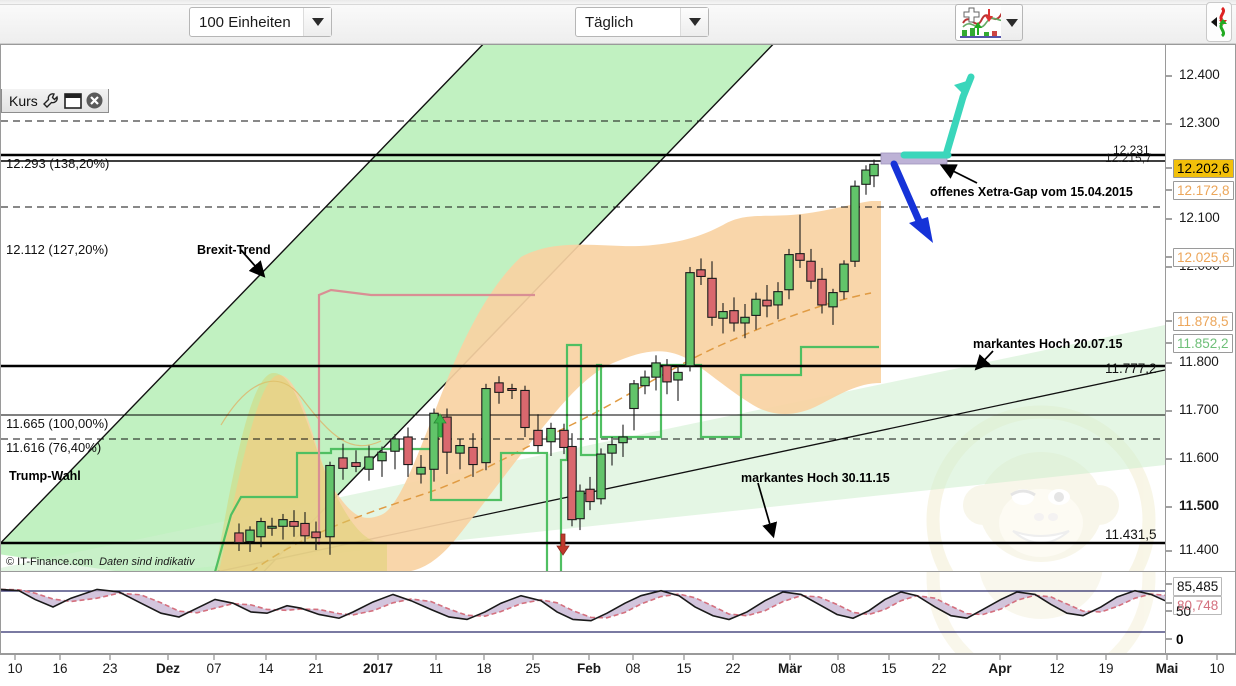 The width and height of the screenshot is (1236, 686). Describe the element at coordinates (51, 101) in the screenshot. I see `wrench-icon` at that location.